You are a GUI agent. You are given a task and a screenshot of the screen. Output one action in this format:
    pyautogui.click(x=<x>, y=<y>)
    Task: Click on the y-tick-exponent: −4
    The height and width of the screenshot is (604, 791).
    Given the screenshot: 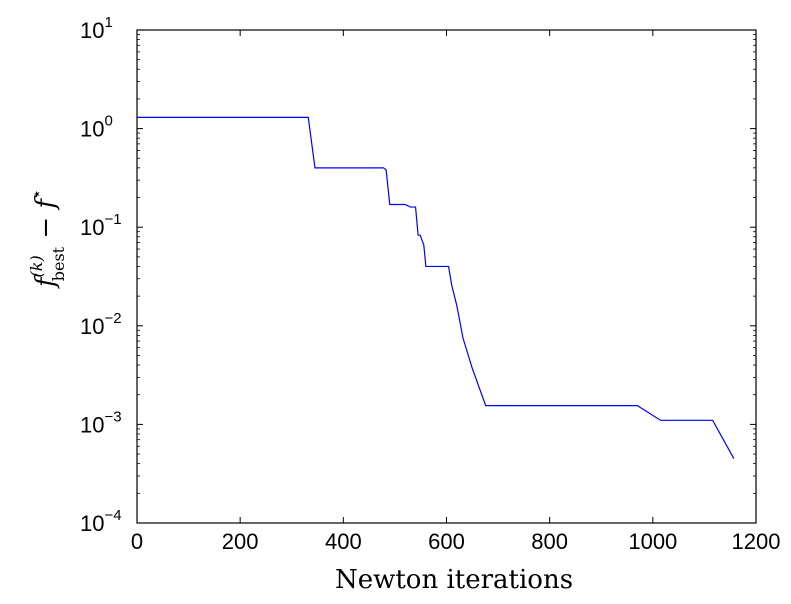 What is the action you would take?
    pyautogui.click(x=112, y=515)
    